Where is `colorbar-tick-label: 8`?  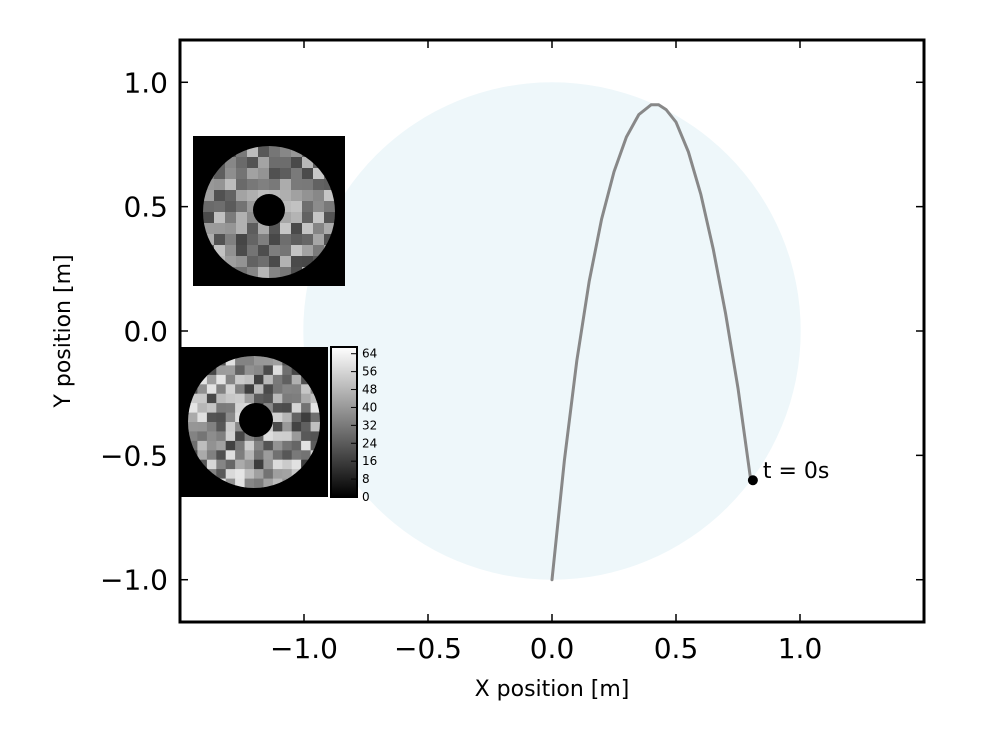
colorbar-tick-label: 8 is located at coordinates (366, 479).